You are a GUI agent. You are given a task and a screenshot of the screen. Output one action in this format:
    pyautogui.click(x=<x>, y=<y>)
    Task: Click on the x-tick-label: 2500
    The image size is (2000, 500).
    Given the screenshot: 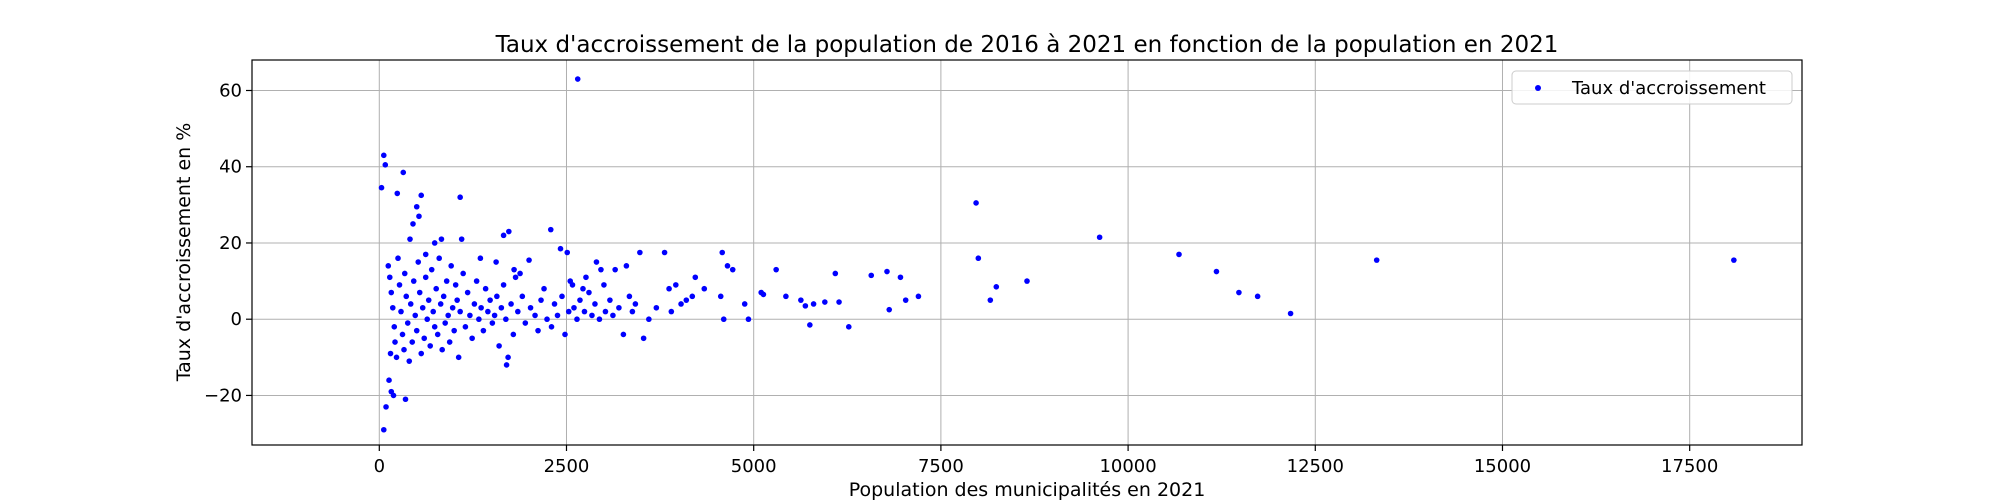 What is the action you would take?
    pyautogui.click(x=567, y=466)
    